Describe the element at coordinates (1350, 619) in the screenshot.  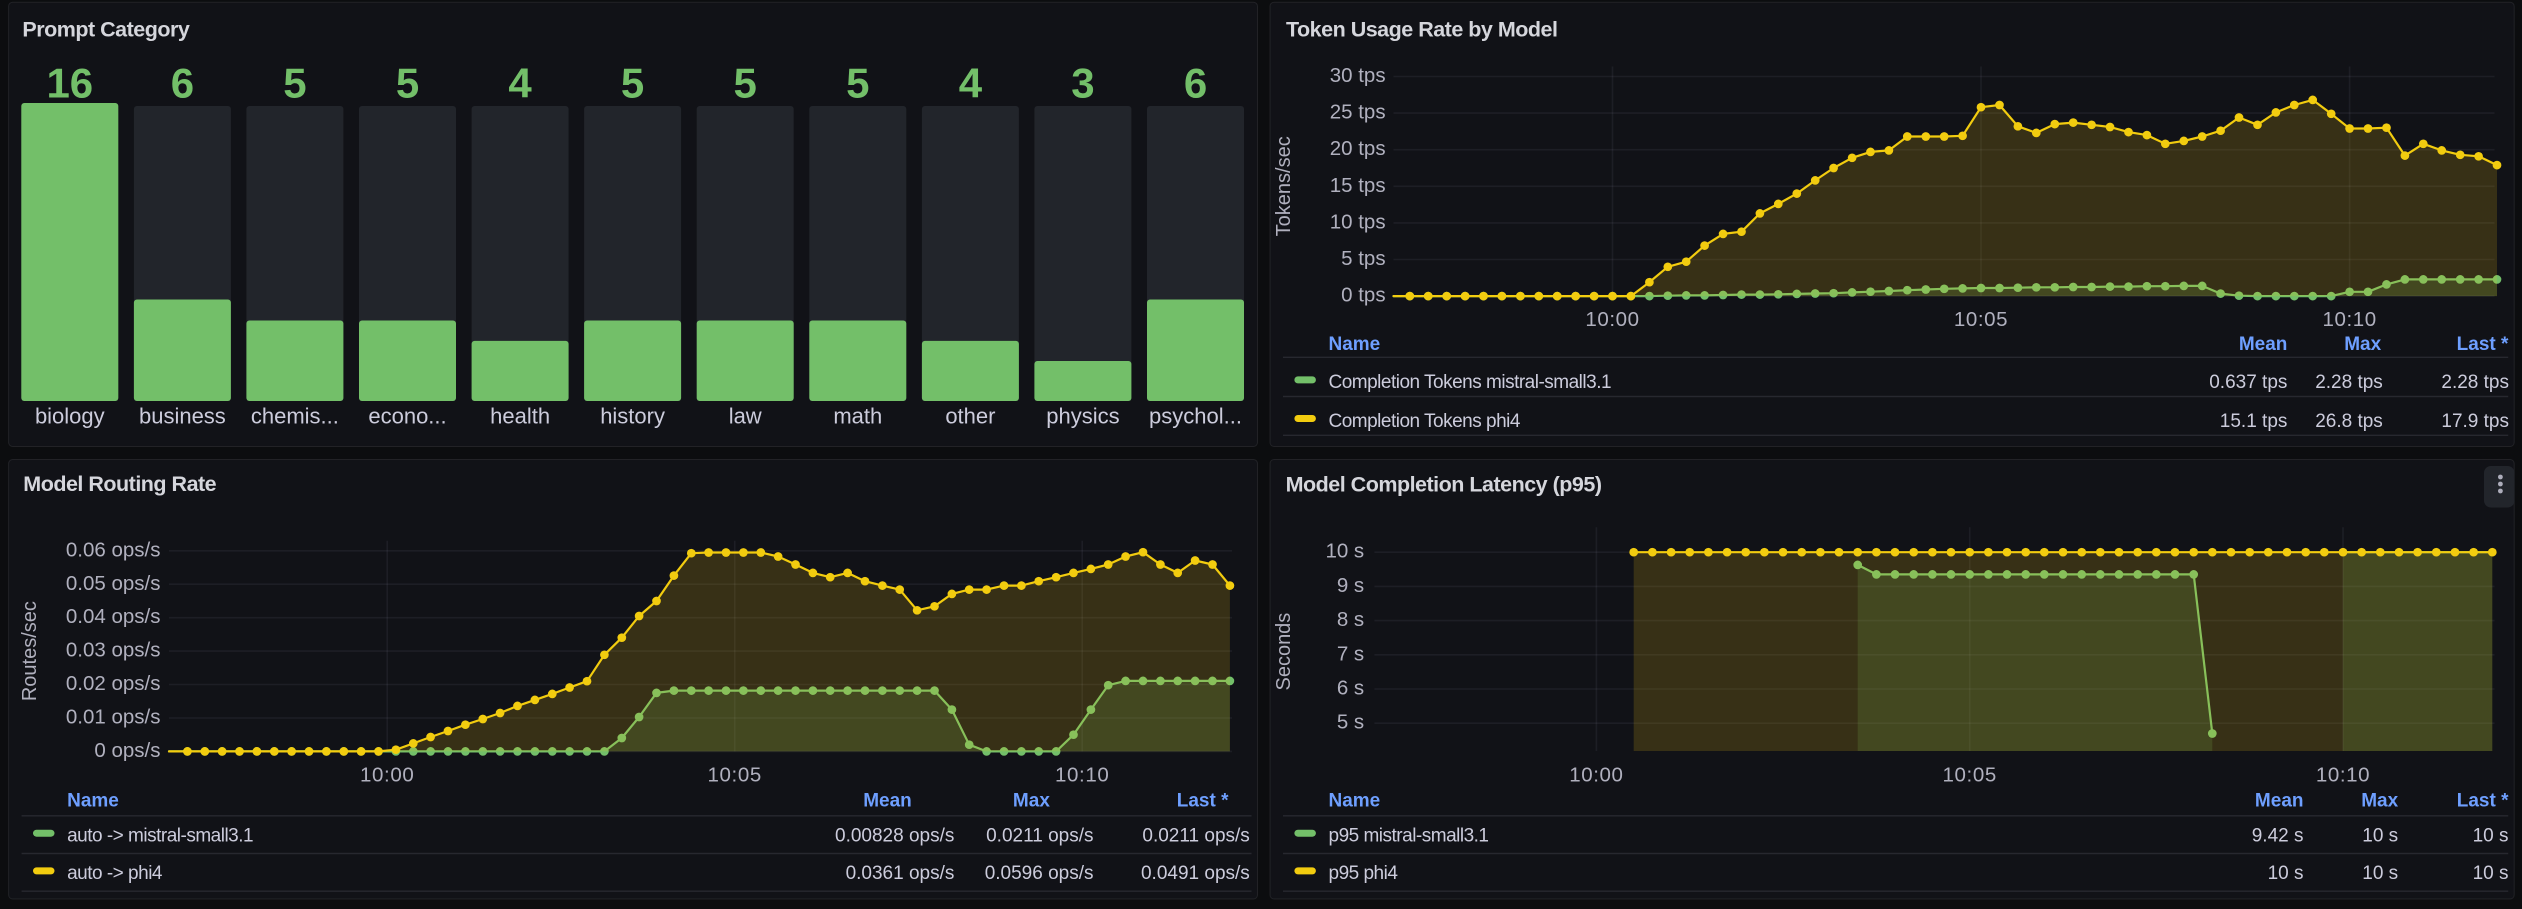
I see `svg-text: 8 s` at that location.